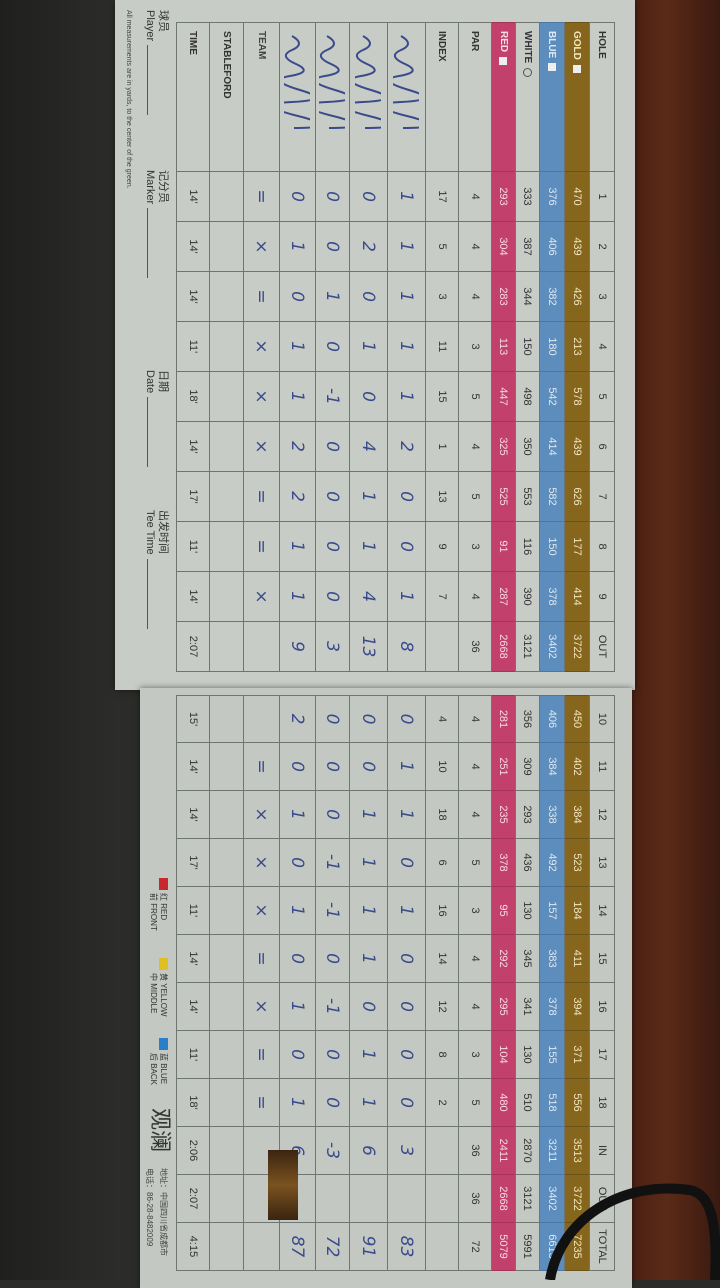  I want to click on value-cell: 3, so click(475, 547).